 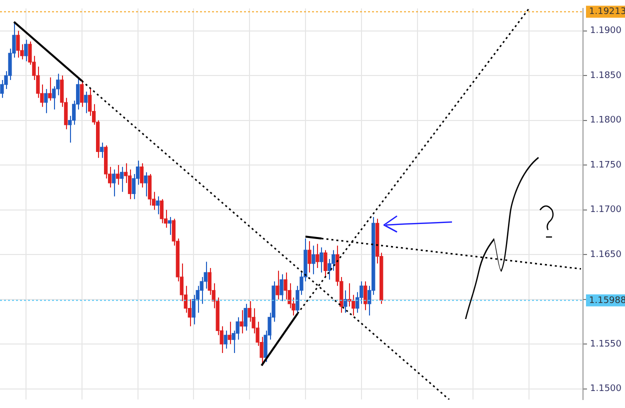 What do you see at coordinates (606, 31) in the screenshot?
I see `y-tick-label: 1.1900` at bounding box center [606, 31].